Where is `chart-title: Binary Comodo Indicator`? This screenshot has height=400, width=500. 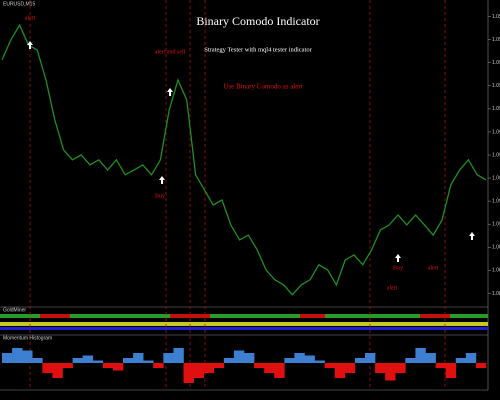
chart-title: Binary Comodo Indicator is located at coordinates (257, 21).